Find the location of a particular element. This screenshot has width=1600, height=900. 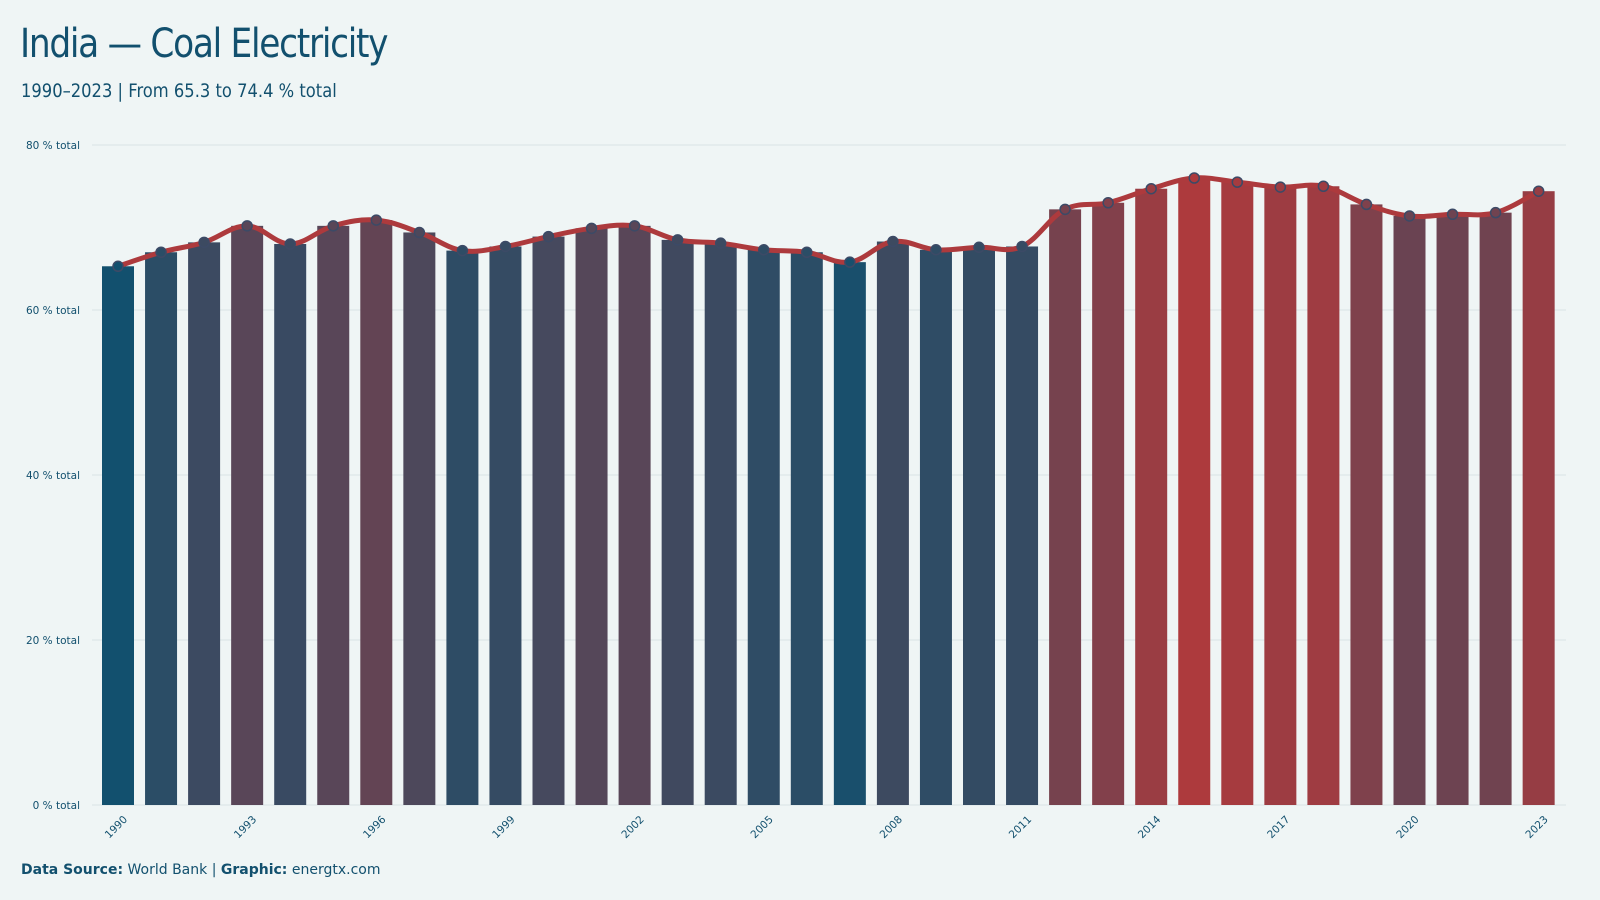

graphic-label: Graphic: is located at coordinates (254, 870).